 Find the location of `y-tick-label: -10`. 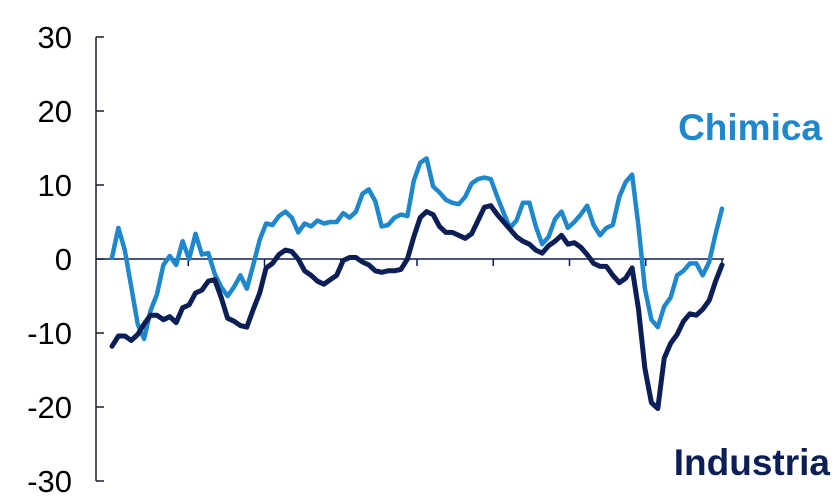

y-tick-label: -10 is located at coordinates (49, 333).